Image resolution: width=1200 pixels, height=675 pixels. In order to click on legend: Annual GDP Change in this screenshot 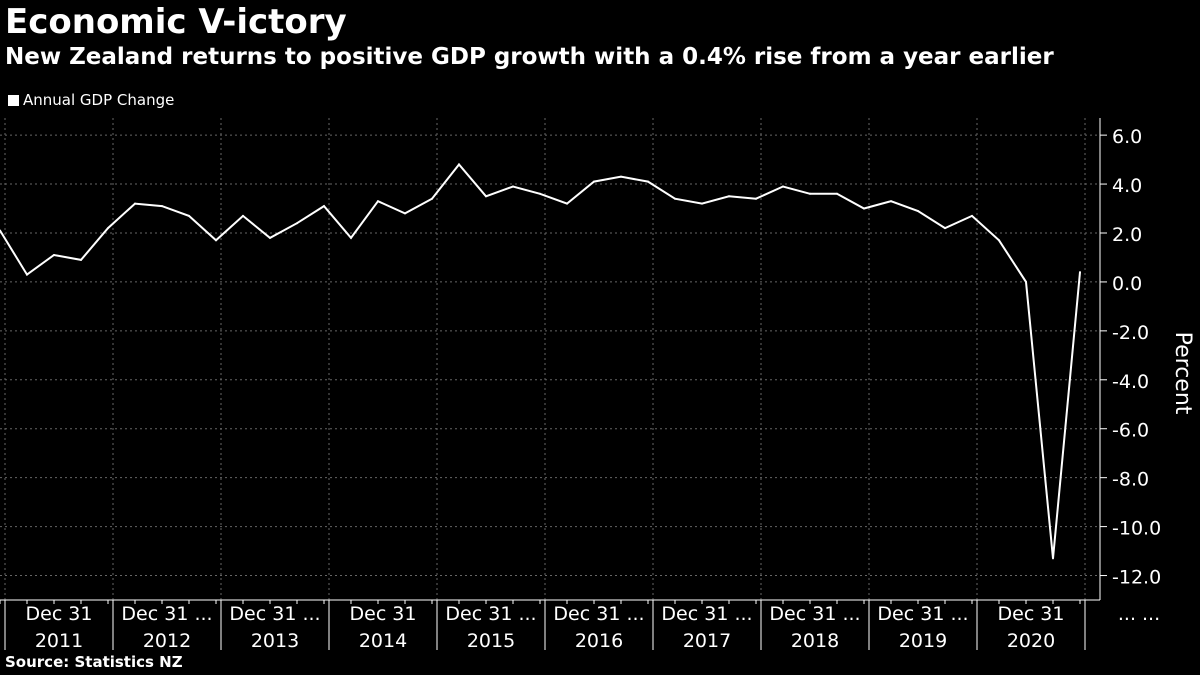, I will do `click(91, 100)`.